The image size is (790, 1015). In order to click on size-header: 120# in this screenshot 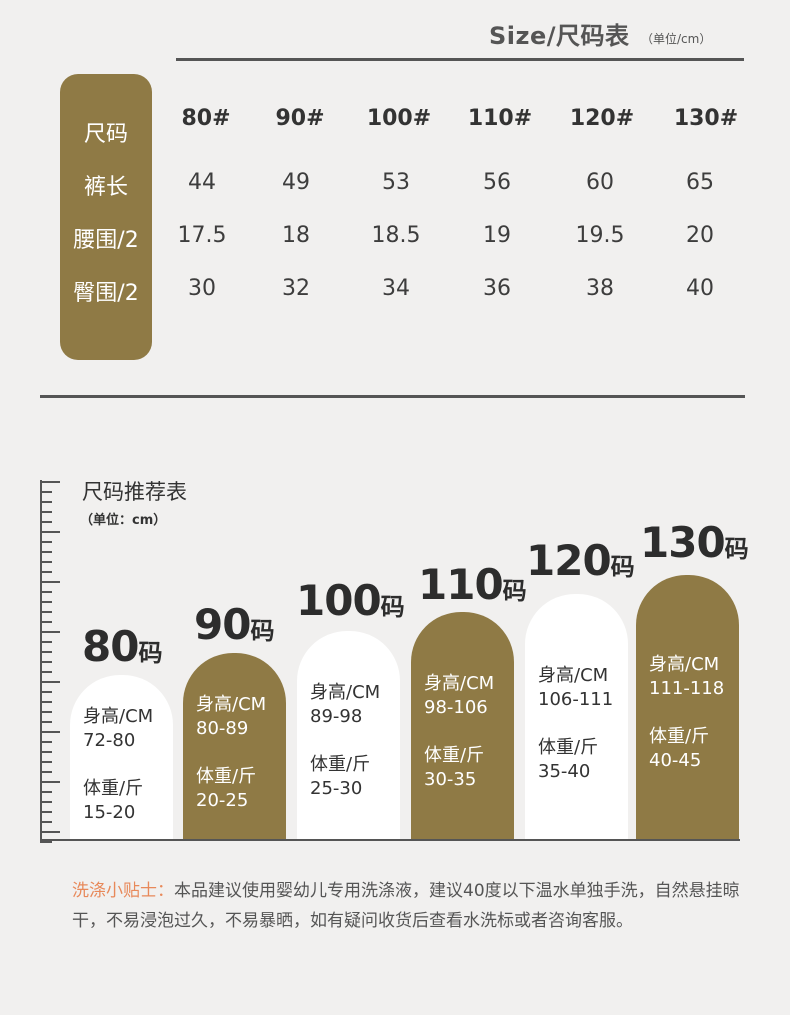, I will do `click(602, 118)`.